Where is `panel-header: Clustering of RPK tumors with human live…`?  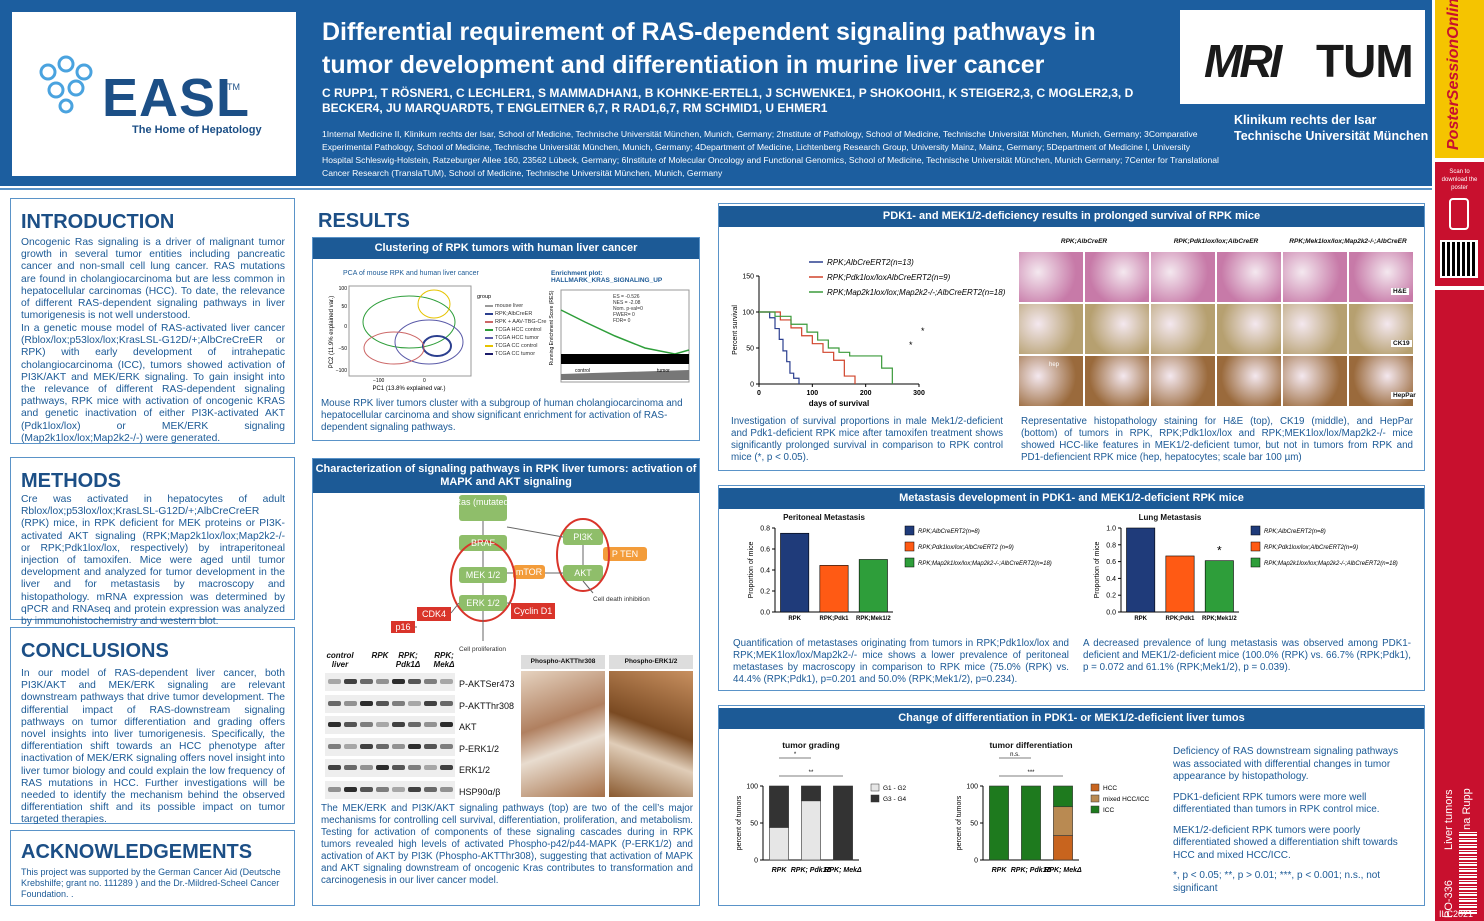
panel-header: Clustering of RPK tumors with human live… is located at coordinates (506, 248).